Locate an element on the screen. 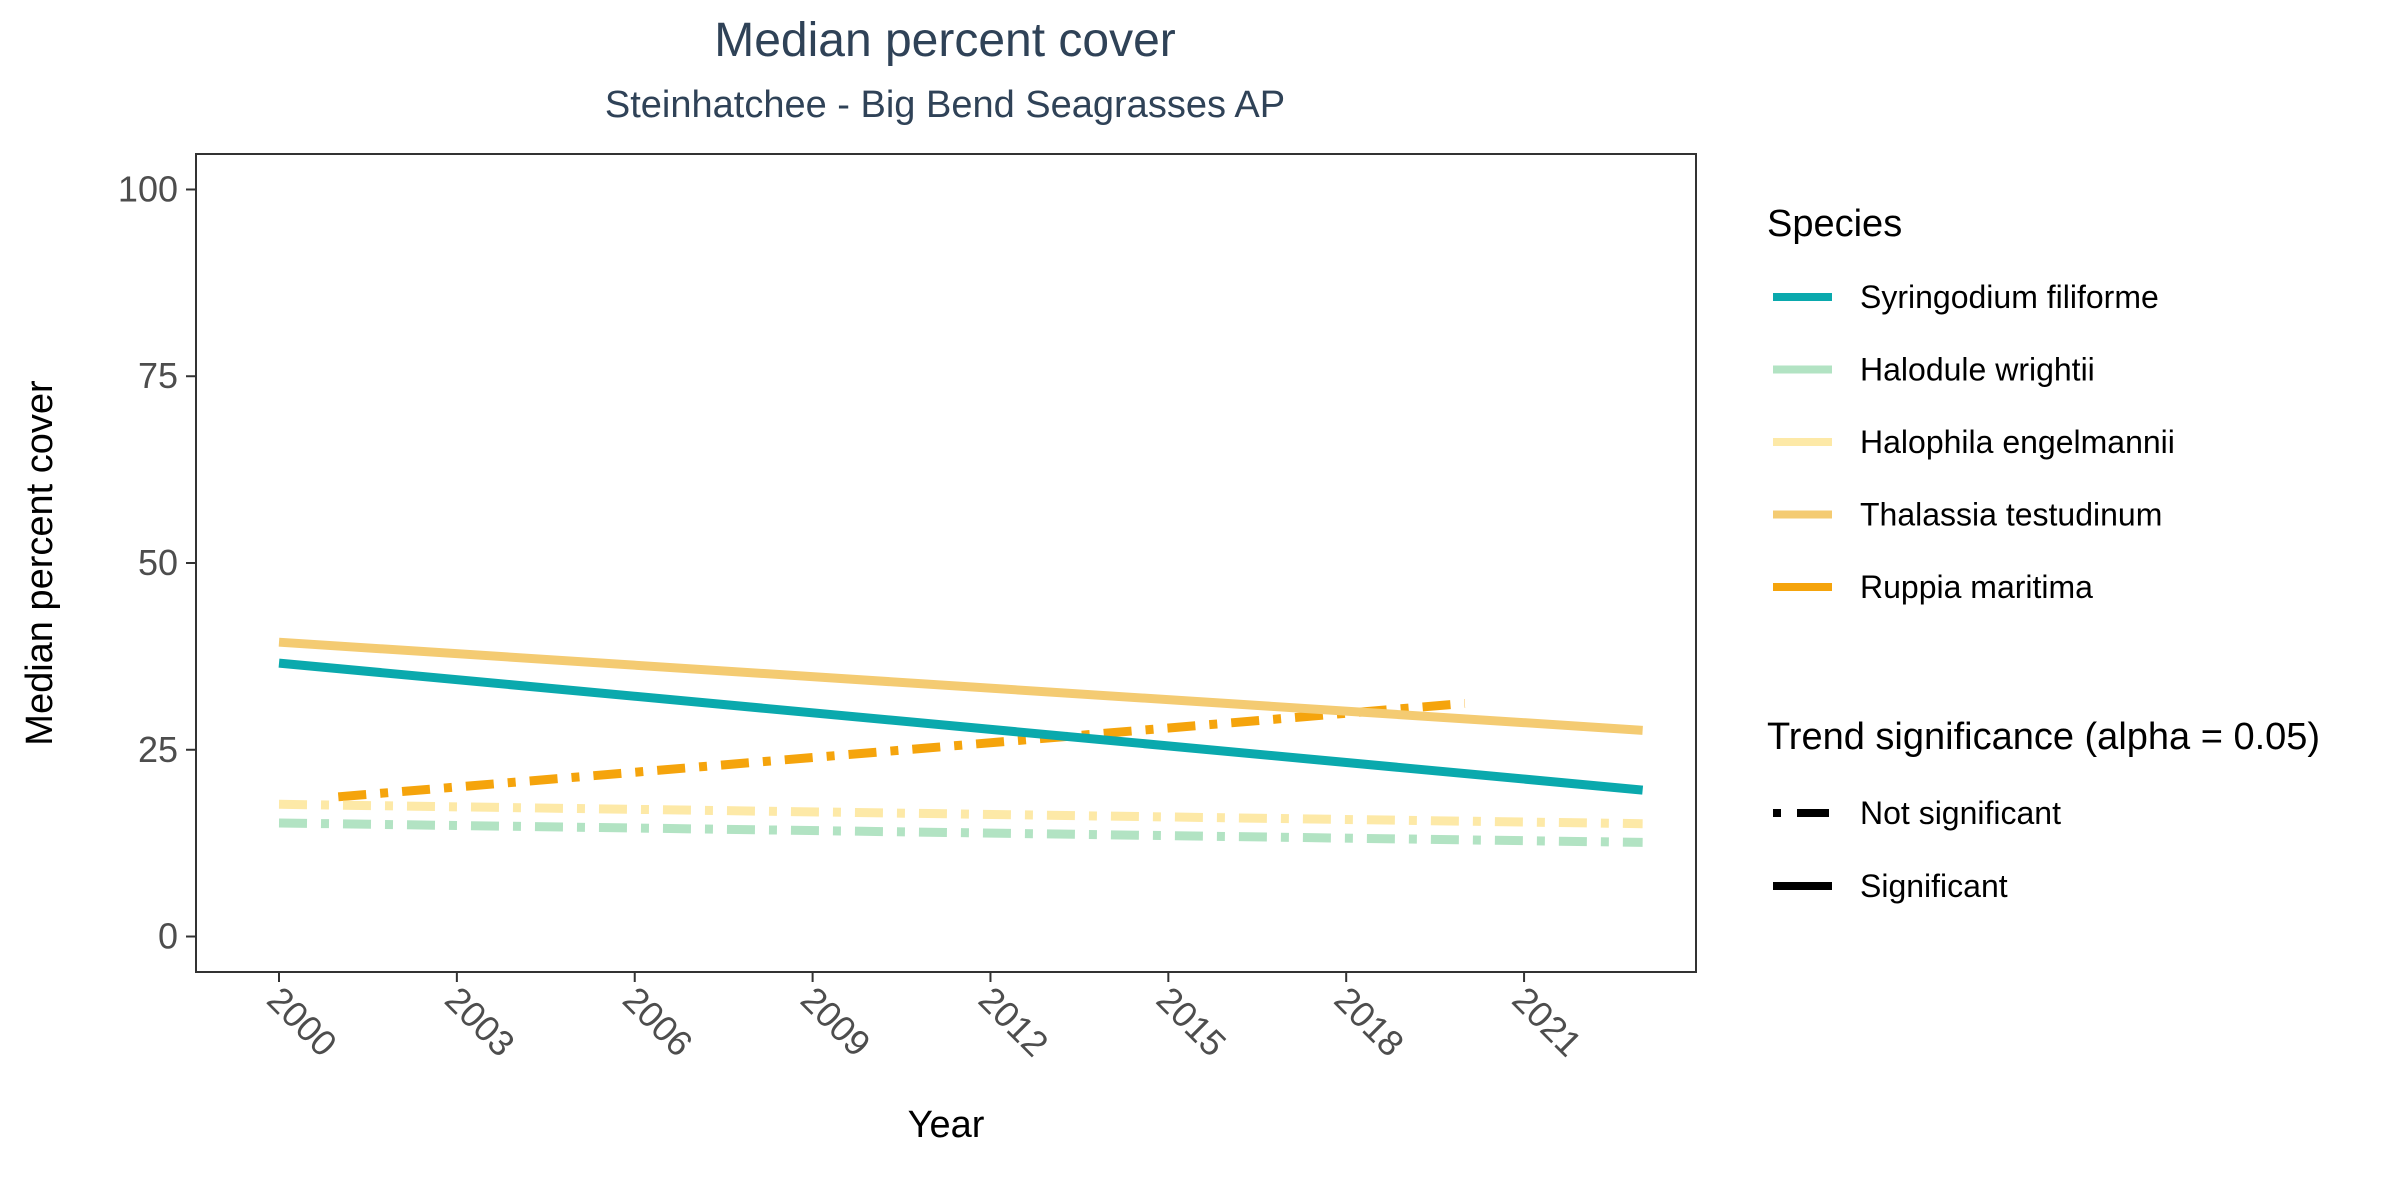 The image size is (2400, 1200). legend-trend-items: Not significant Significant is located at coordinates (1917, 849).